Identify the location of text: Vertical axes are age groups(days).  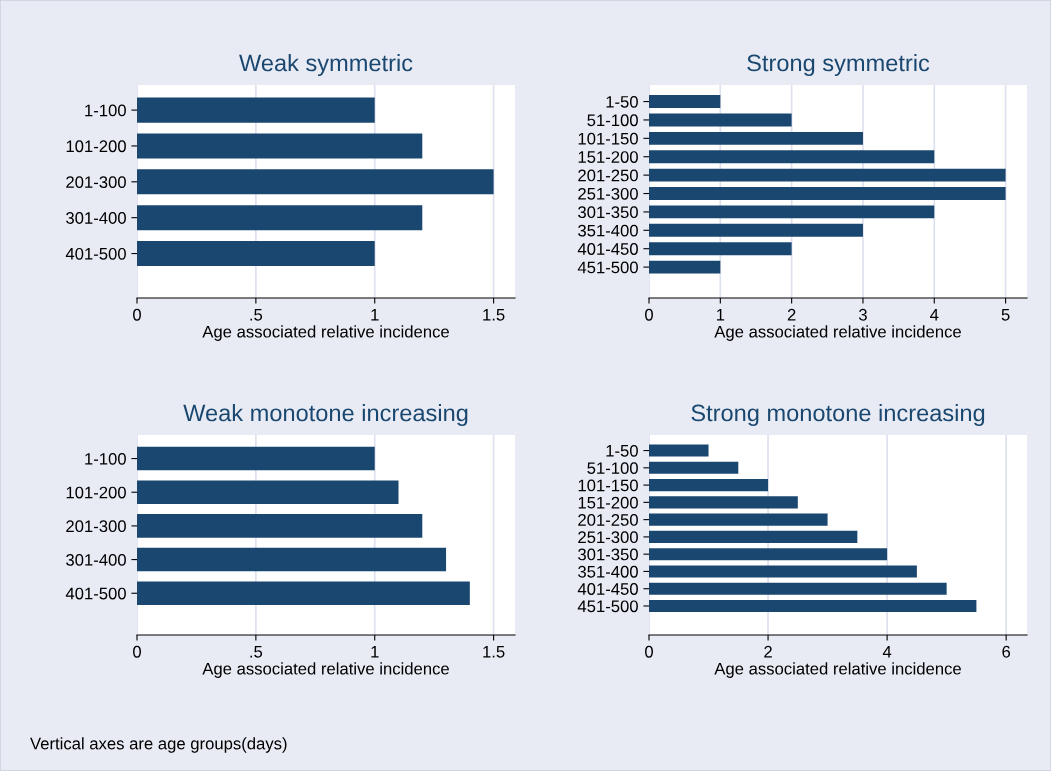
(158, 745).